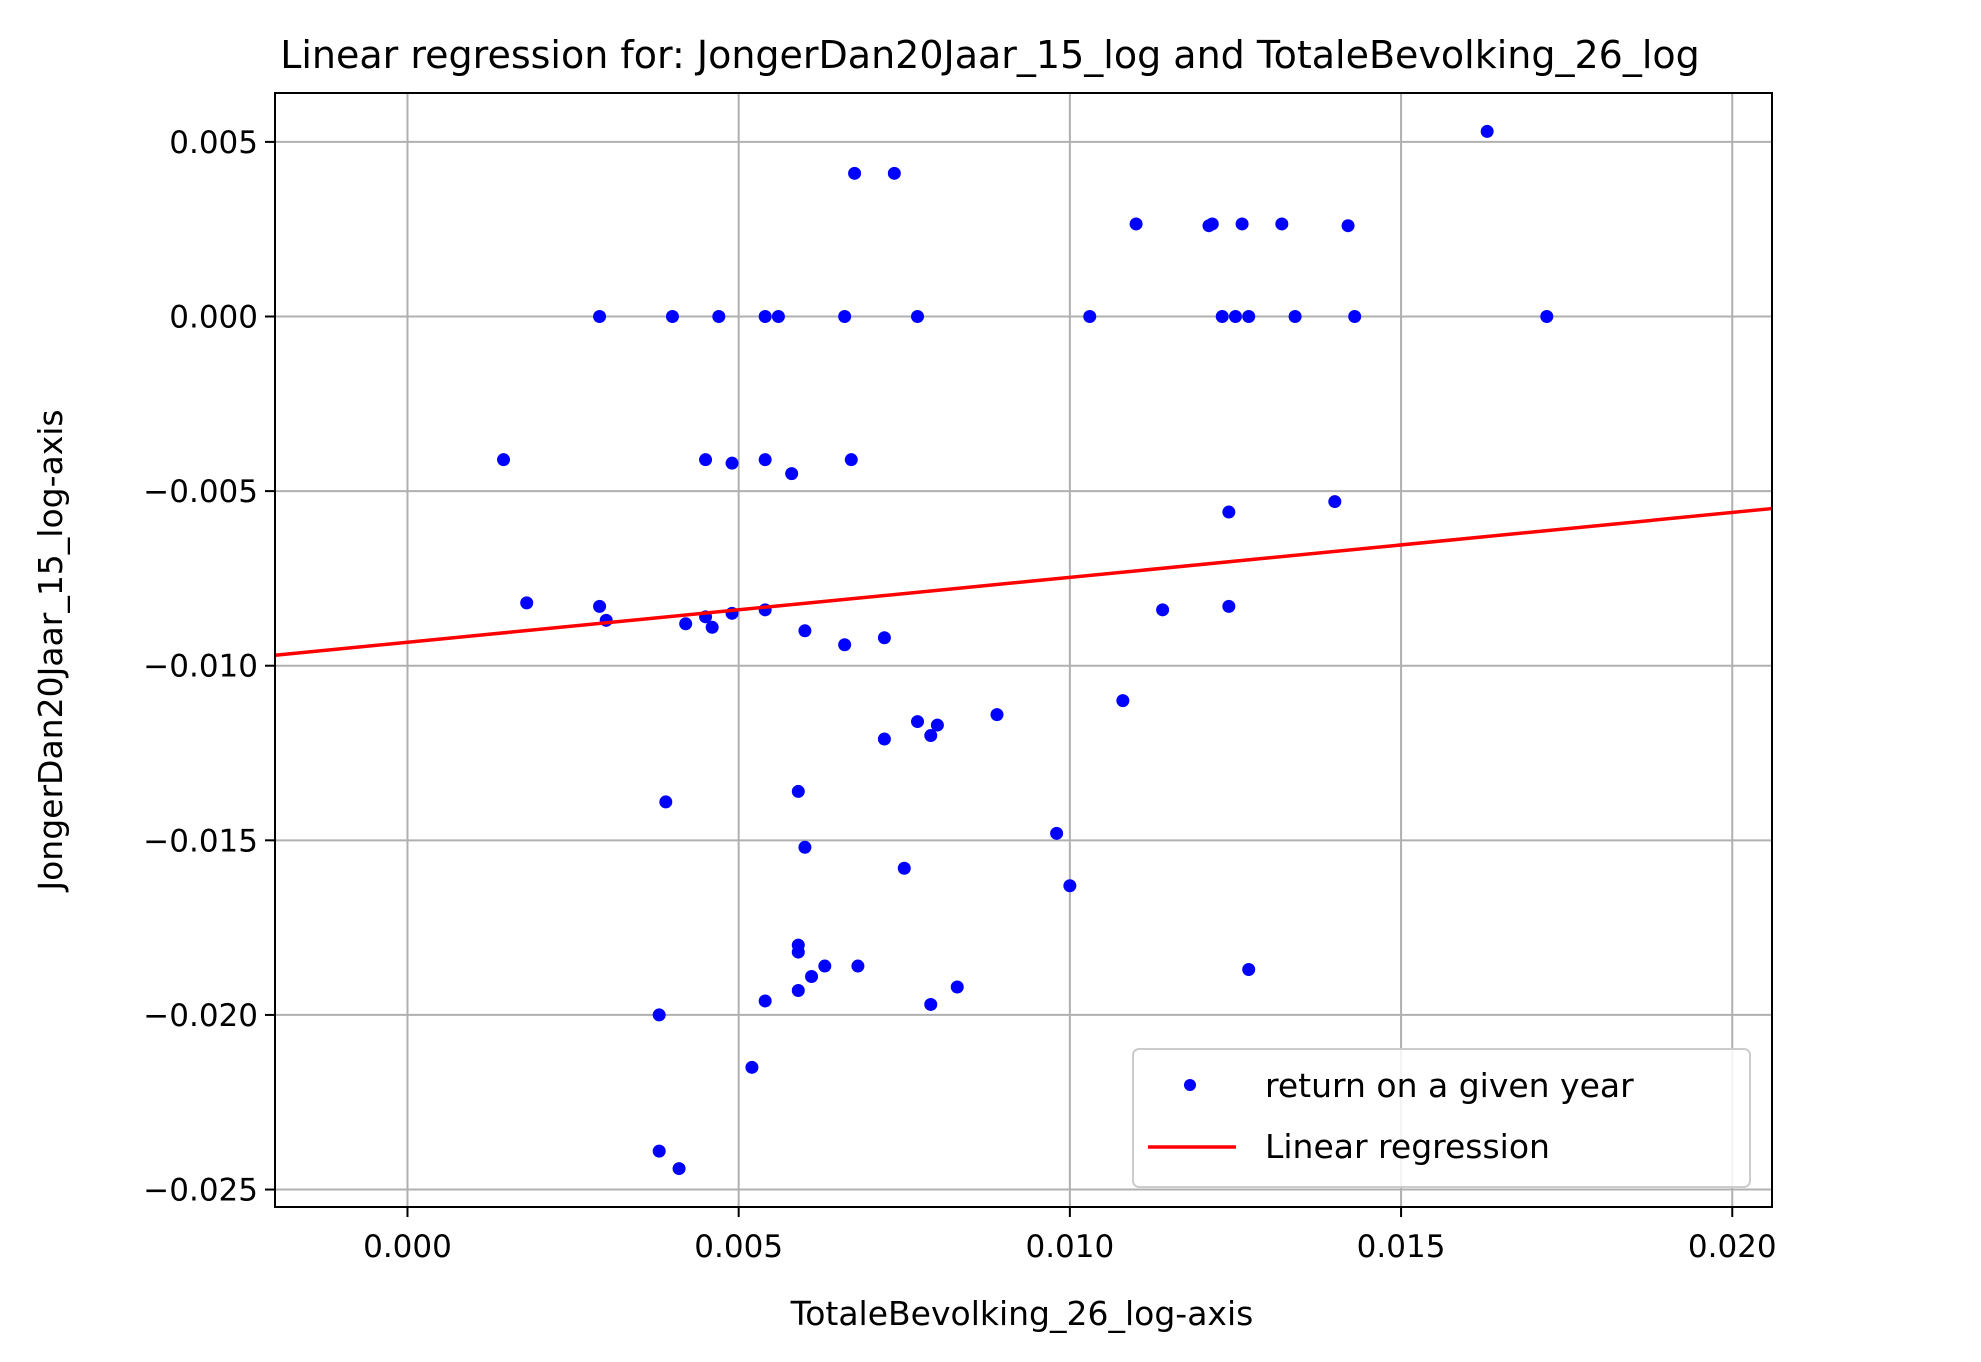 The height and width of the screenshot is (1362, 1981). What do you see at coordinates (1401, 1247) in the screenshot?
I see `x-tick-label: 0.015` at bounding box center [1401, 1247].